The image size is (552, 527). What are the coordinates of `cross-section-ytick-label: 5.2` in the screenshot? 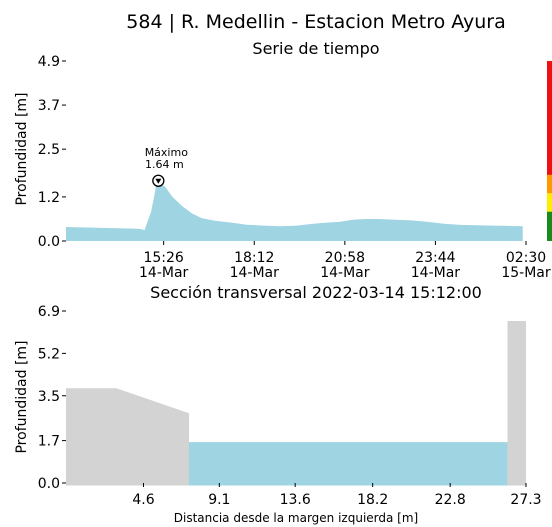 It's located at (49, 354).